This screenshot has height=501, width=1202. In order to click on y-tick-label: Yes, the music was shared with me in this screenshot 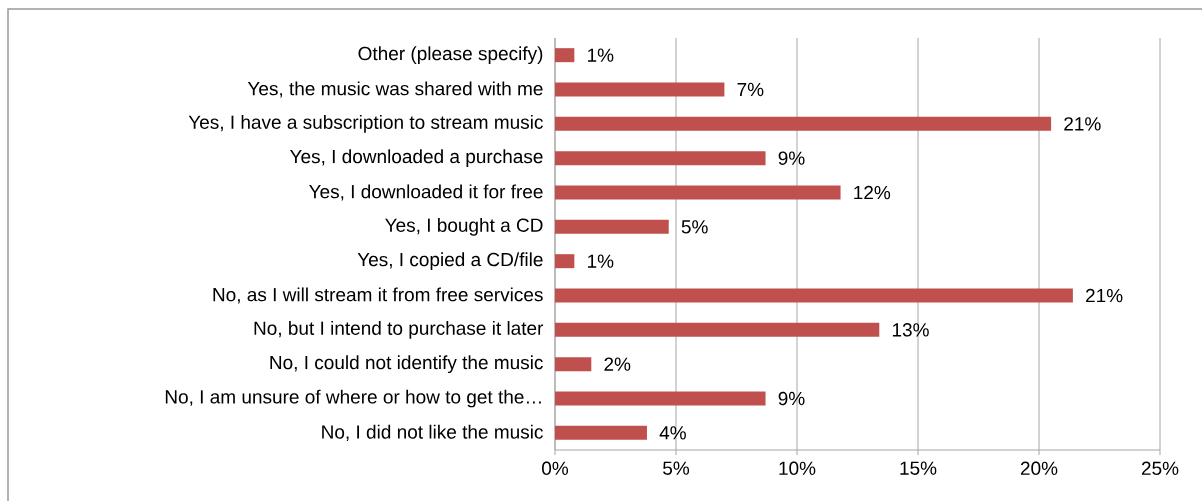, I will do `click(395, 89)`.